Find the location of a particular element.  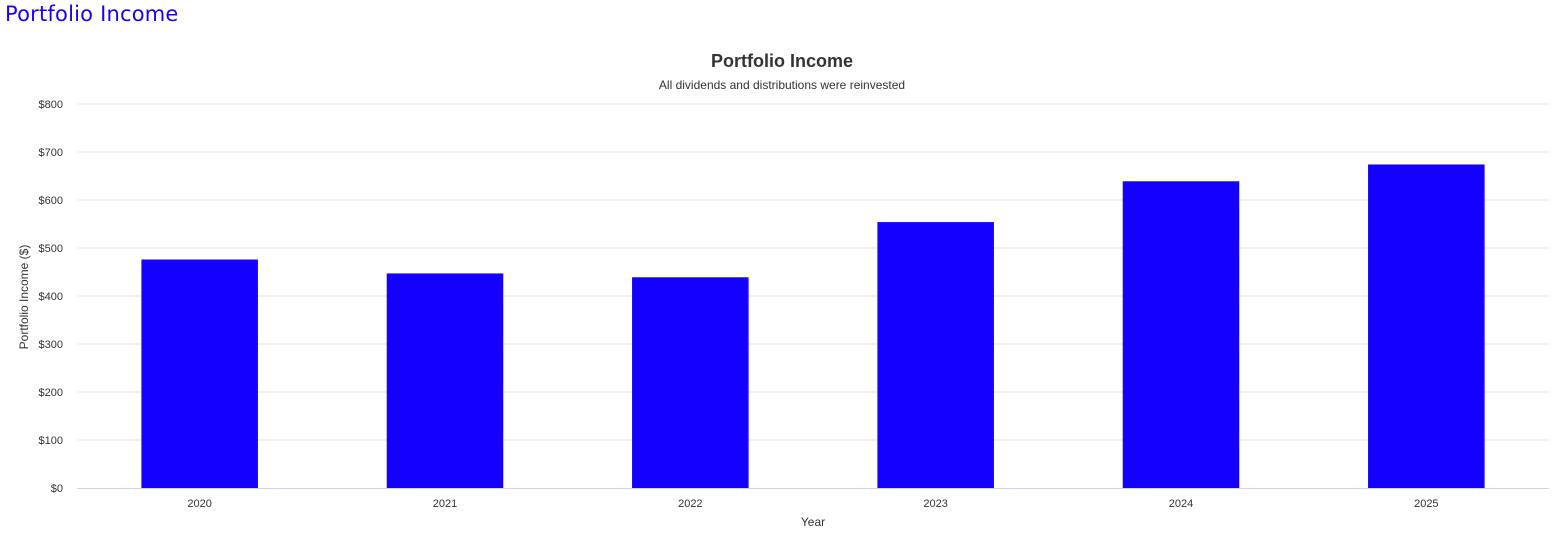

x-tick-label: 2023 is located at coordinates (935, 504).